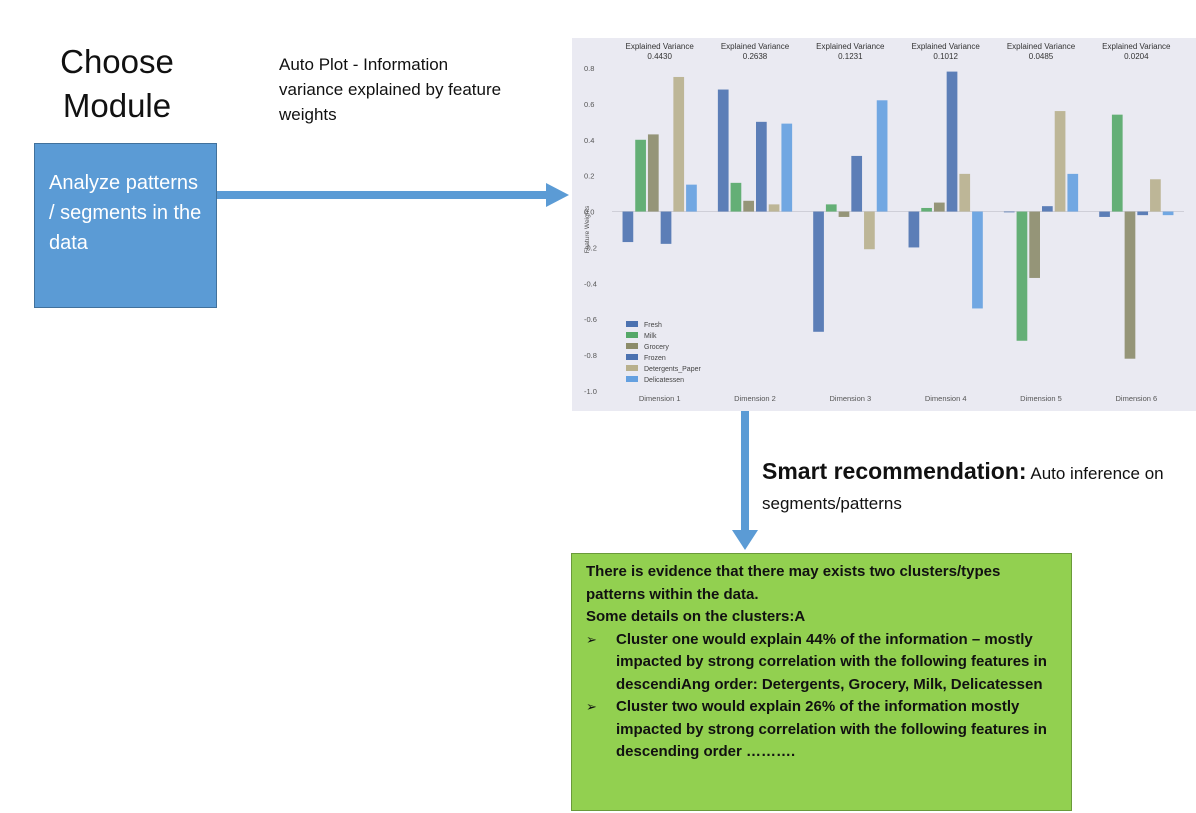  Describe the element at coordinates (590, 283) in the screenshot. I see `y-tick-label: -0.4` at that location.